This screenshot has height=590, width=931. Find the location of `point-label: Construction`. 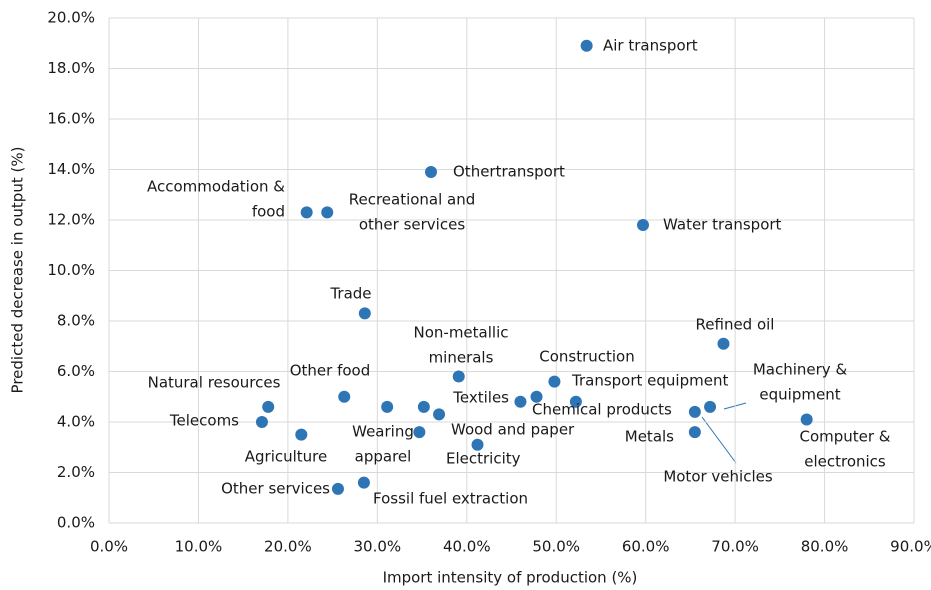

point-label: Construction is located at coordinates (587, 357).